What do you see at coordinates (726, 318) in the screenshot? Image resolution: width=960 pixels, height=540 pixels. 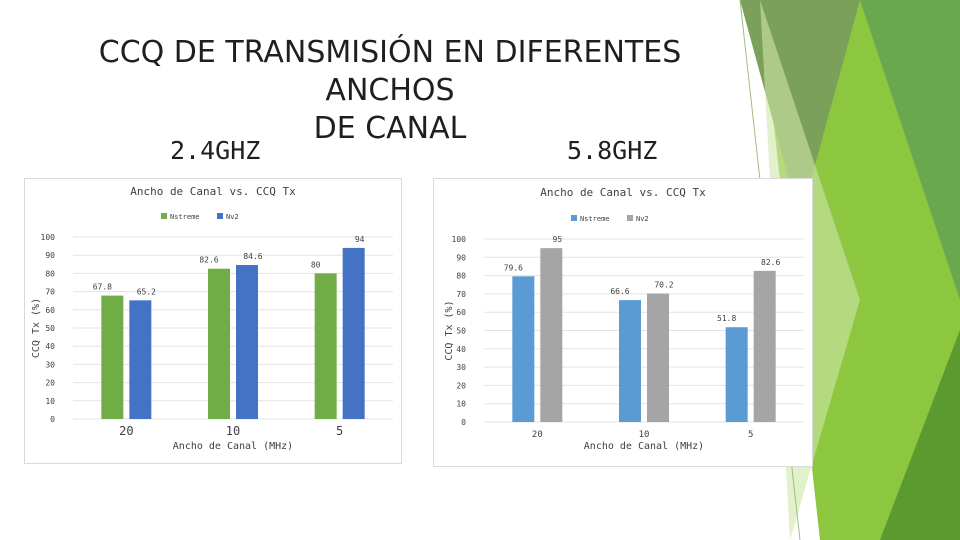 I see `data-label-nstreme-5: 51.8` at bounding box center [726, 318].